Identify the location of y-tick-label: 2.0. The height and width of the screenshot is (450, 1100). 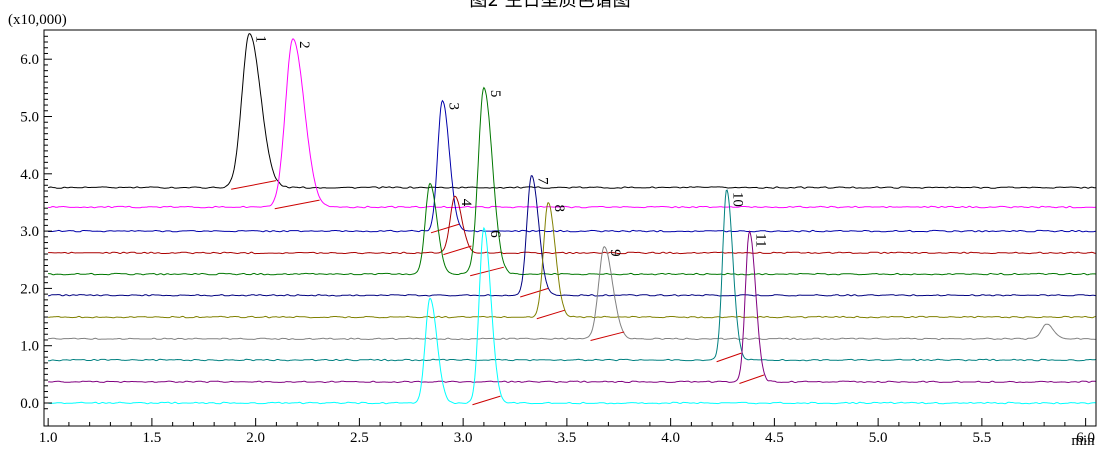
(29, 289).